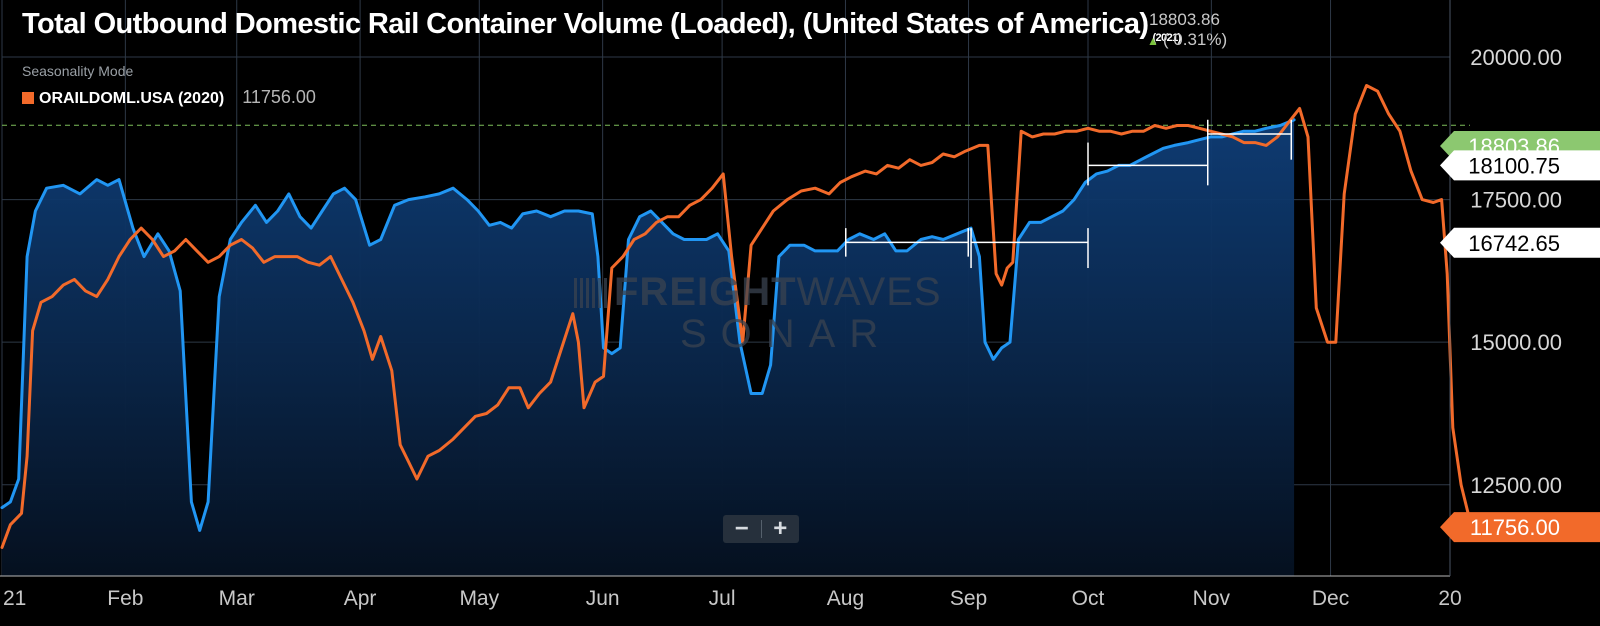 Image resolution: width=1600 pixels, height=626 pixels. I want to click on legend-swatch, so click(28, 98).